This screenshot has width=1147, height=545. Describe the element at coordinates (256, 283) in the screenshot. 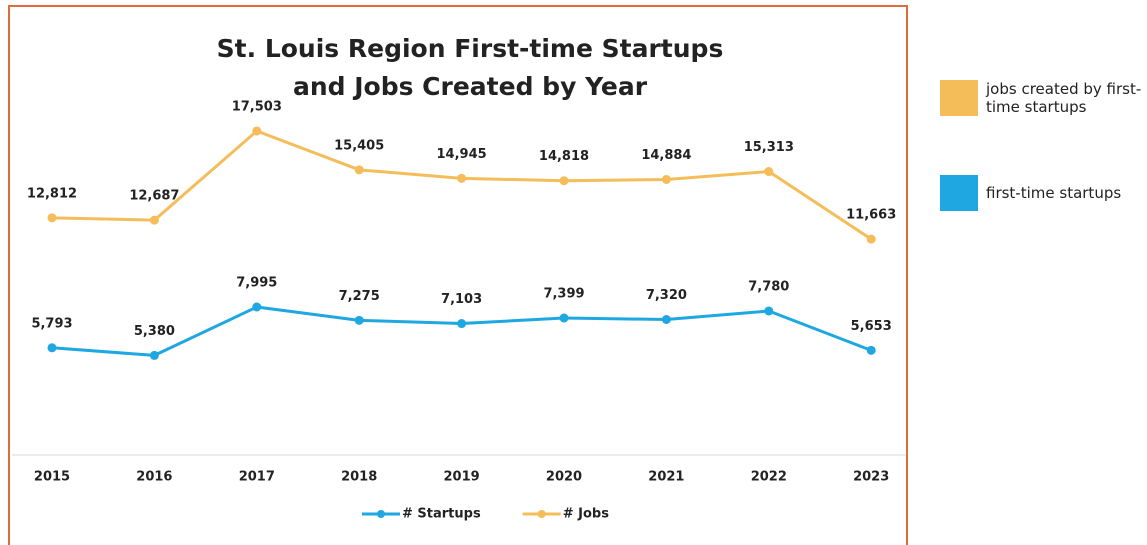

I see `data-label: 7,995` at that location.